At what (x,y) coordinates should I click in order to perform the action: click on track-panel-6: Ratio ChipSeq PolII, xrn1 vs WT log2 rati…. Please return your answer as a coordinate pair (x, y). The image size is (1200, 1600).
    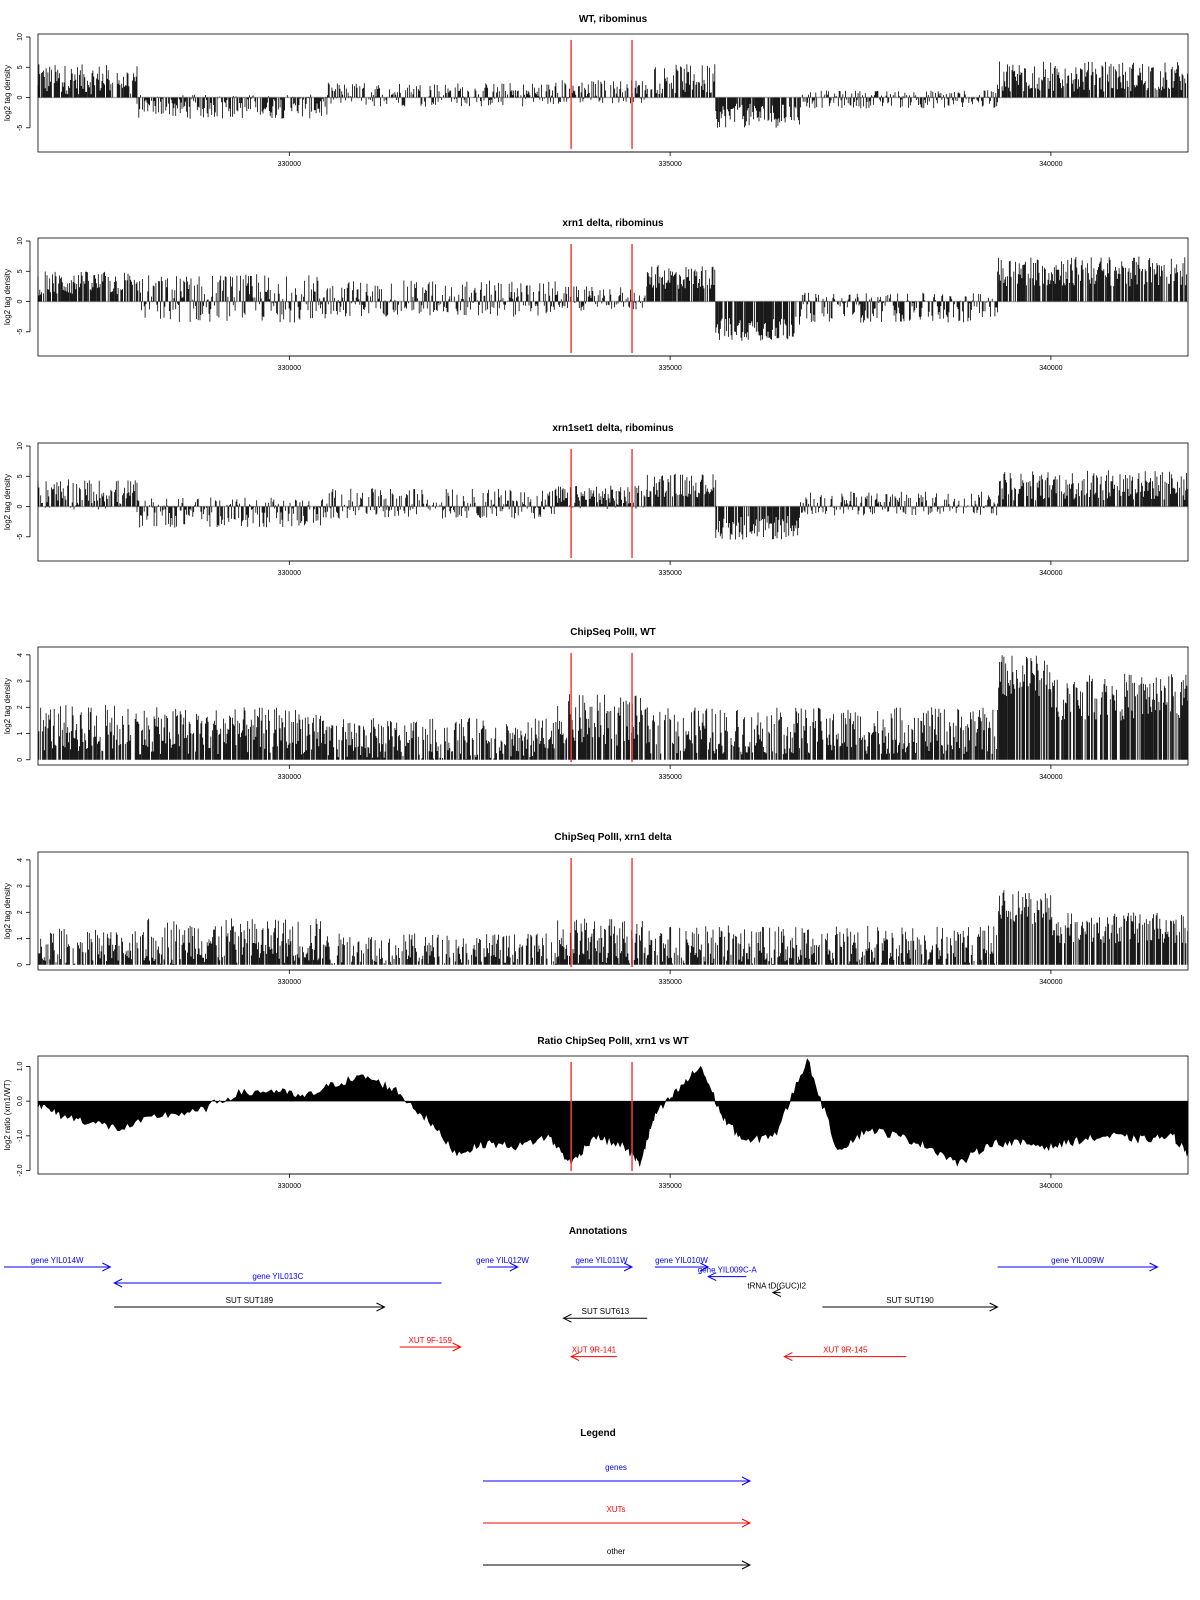
    Looking at the image, I should click on (596, 1113).